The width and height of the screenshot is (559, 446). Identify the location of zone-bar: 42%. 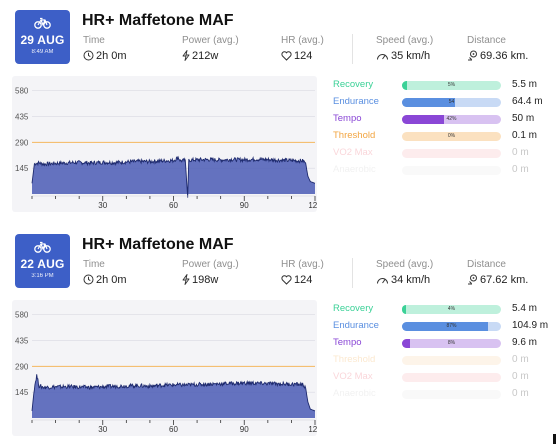
(451, 119).